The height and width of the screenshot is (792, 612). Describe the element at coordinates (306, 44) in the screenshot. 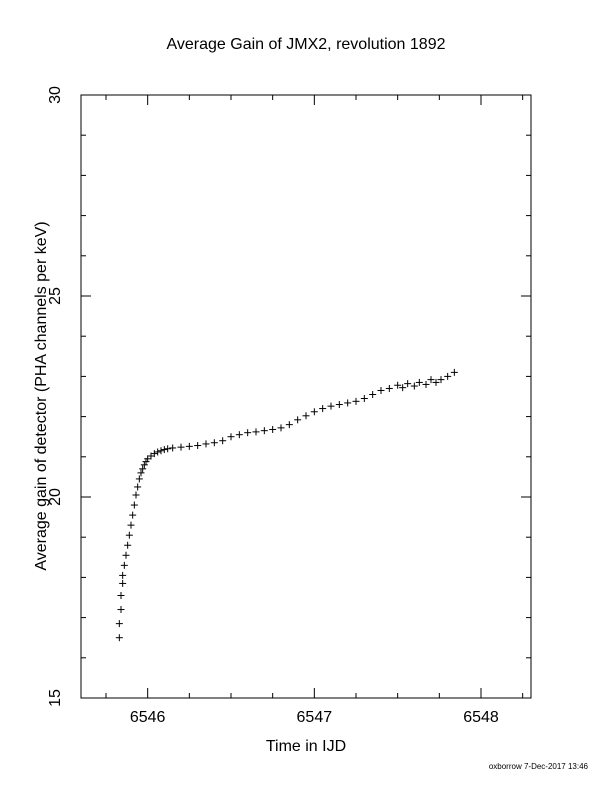

I see `chart-title: Average Gain of JMX2, revolution 1892` at that location.